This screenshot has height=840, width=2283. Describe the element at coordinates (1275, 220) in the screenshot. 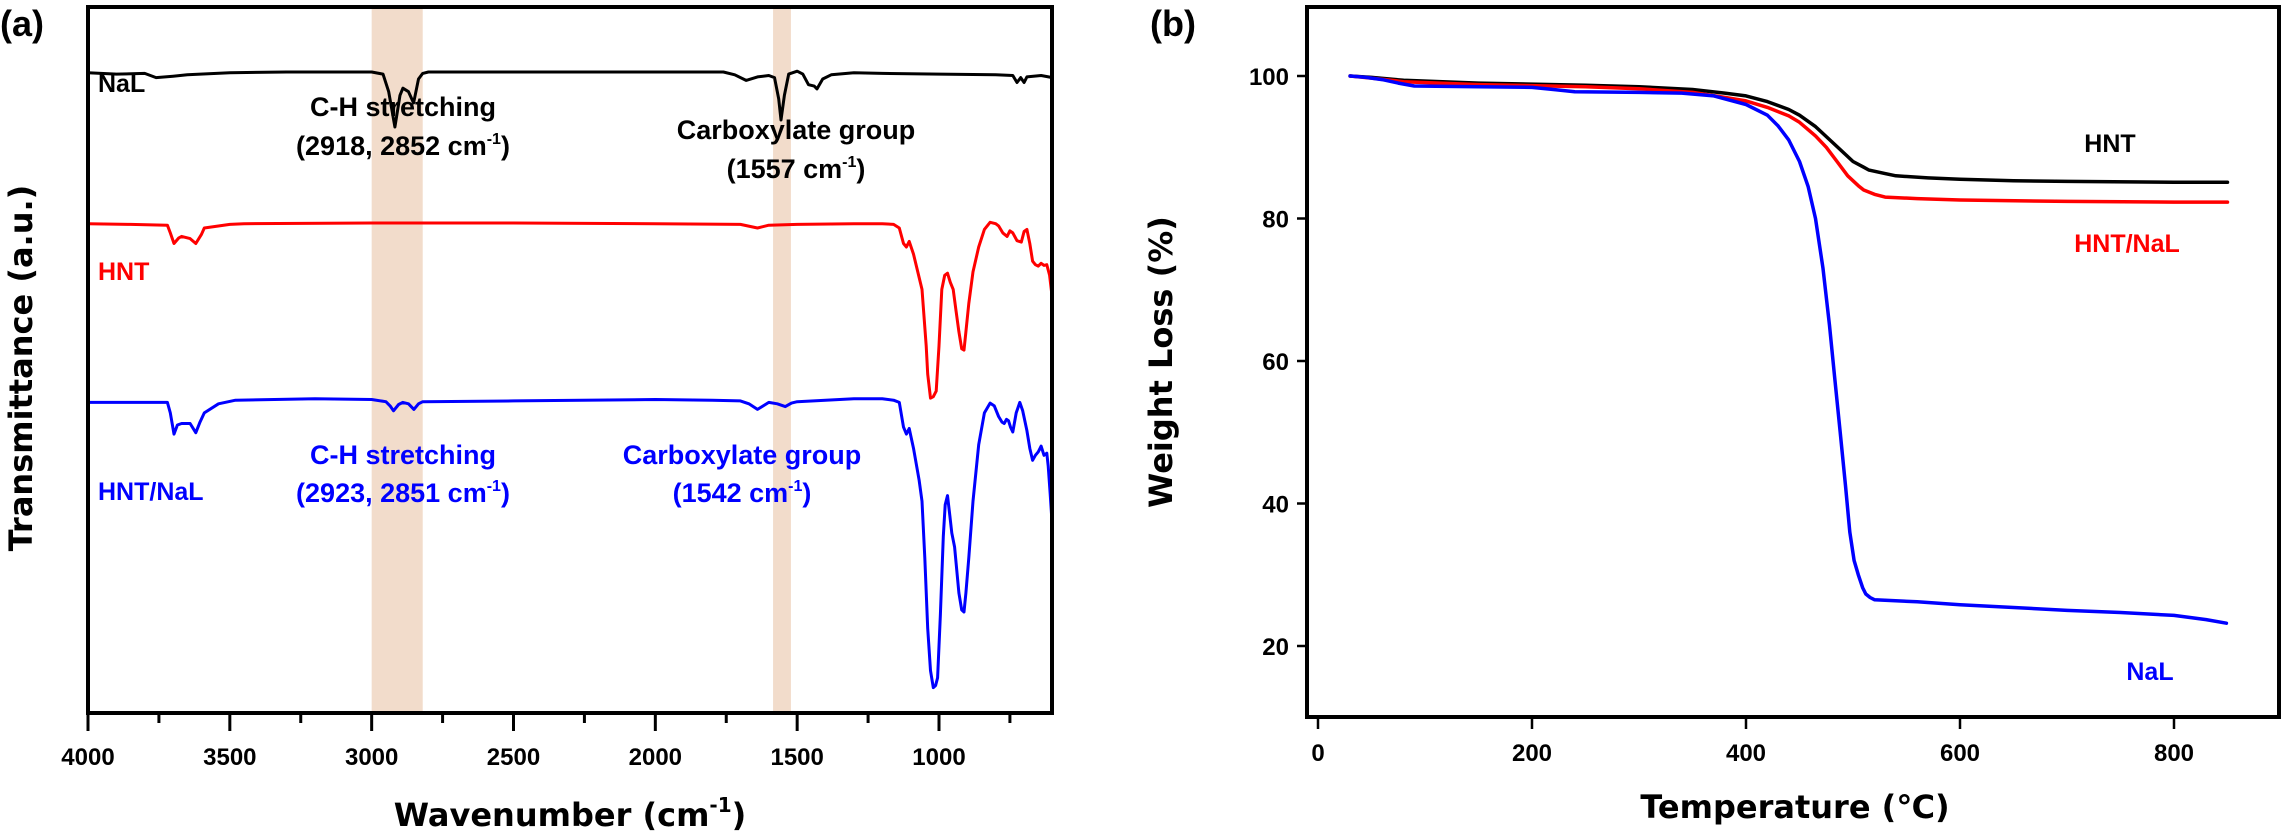

I see `y-tick-label: 80` at that location.